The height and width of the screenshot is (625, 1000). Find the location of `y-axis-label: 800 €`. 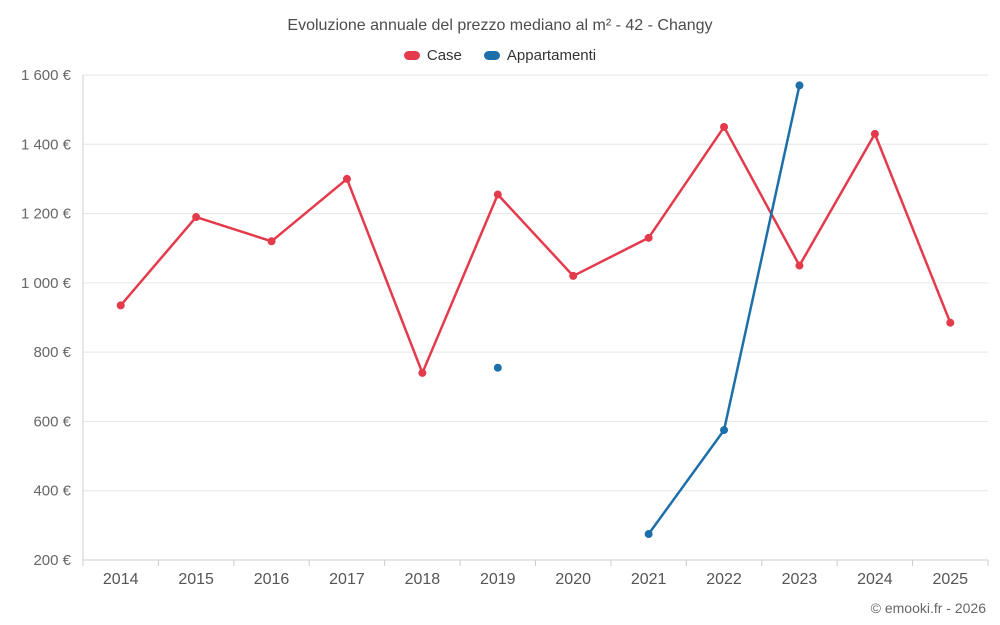

y-axis-label: 800 € is located at coordinates (52, 352).